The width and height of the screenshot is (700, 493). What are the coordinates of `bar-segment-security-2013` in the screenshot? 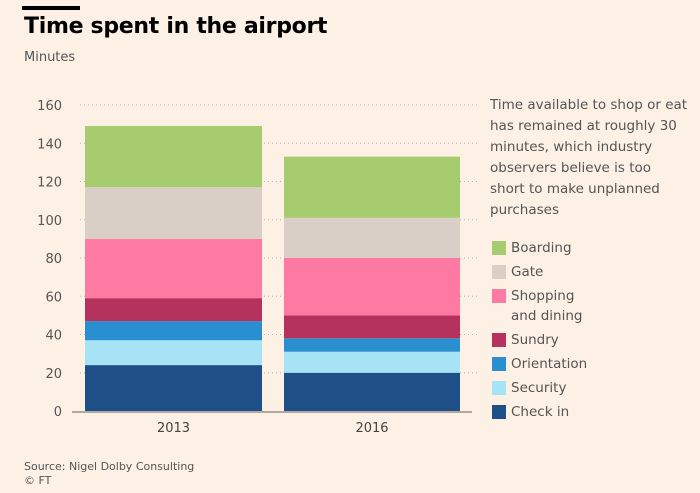 It's located at (173, 353).